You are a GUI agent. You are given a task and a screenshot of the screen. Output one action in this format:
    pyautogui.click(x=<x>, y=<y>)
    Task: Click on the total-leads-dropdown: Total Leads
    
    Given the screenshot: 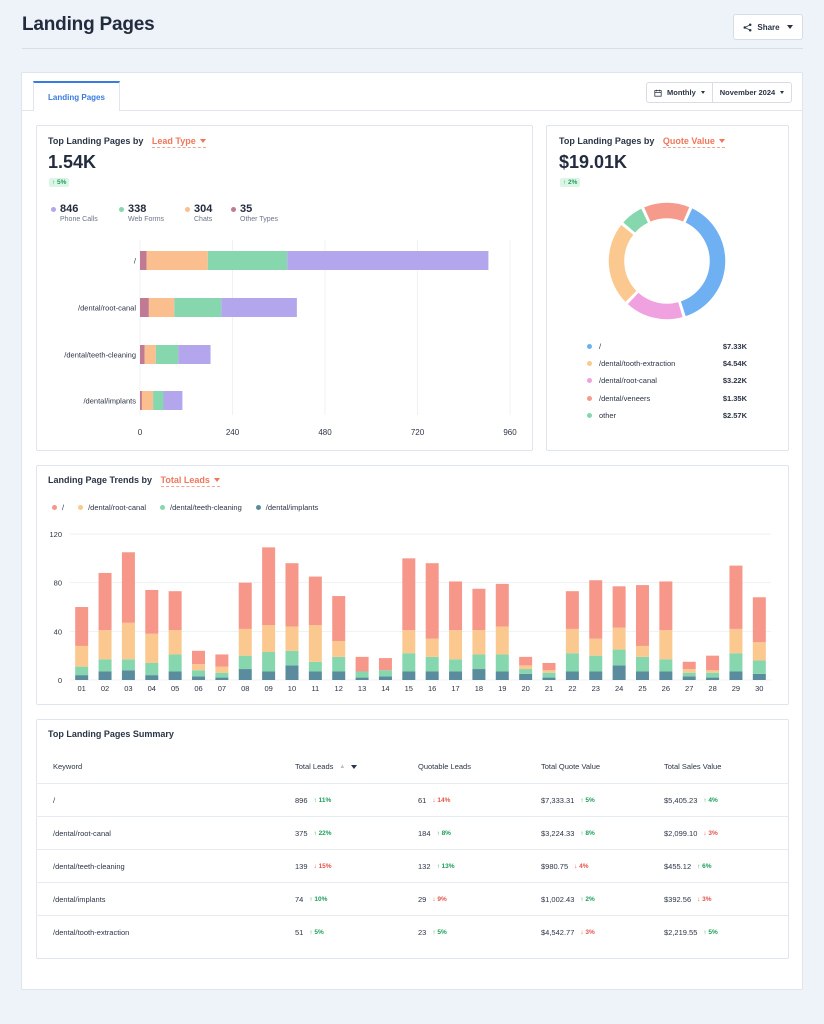 What is the action you would take?
    pyautogui.click(x=190, y=481)
    